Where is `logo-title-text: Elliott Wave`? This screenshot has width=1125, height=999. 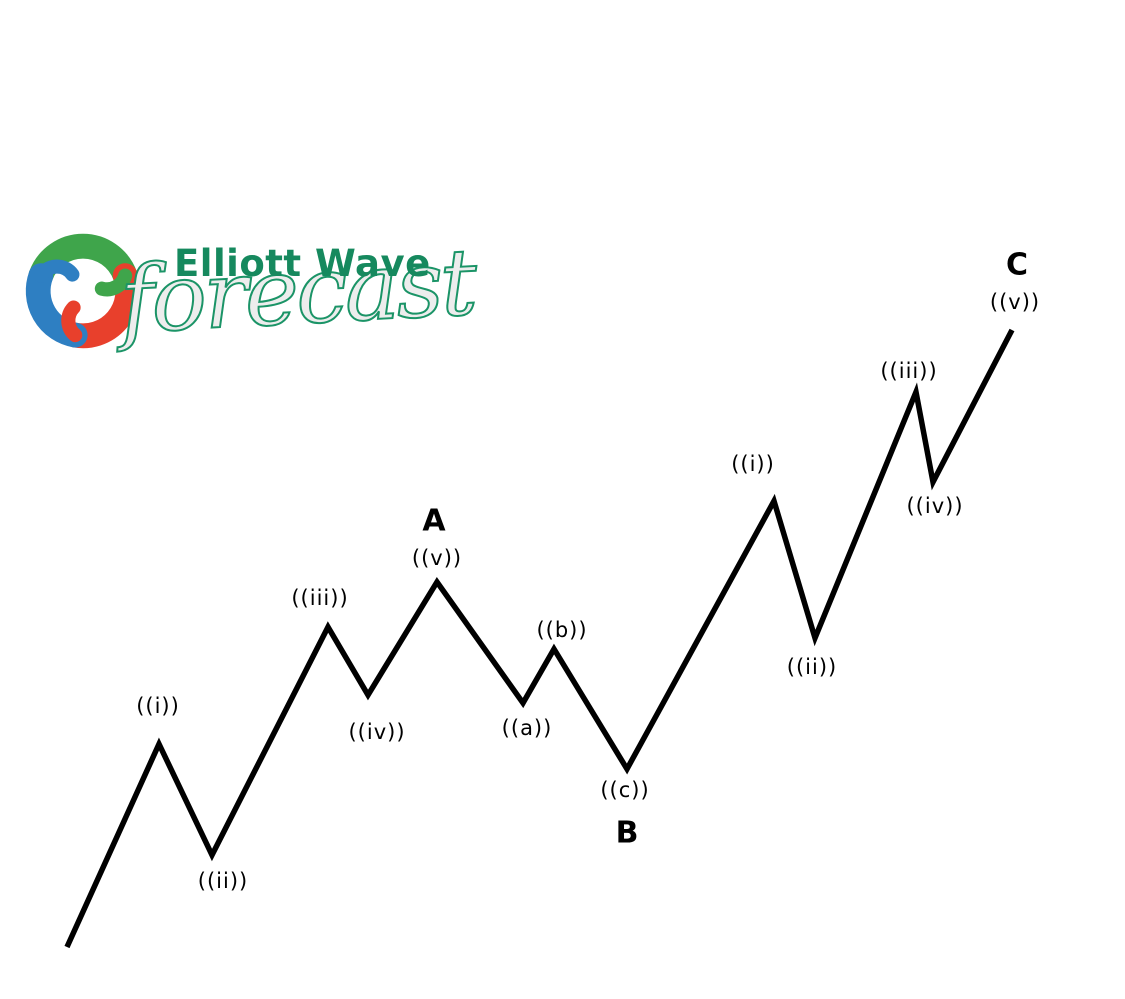 logo-title-text: Elliott Wave is located at coordinates (302, 263).